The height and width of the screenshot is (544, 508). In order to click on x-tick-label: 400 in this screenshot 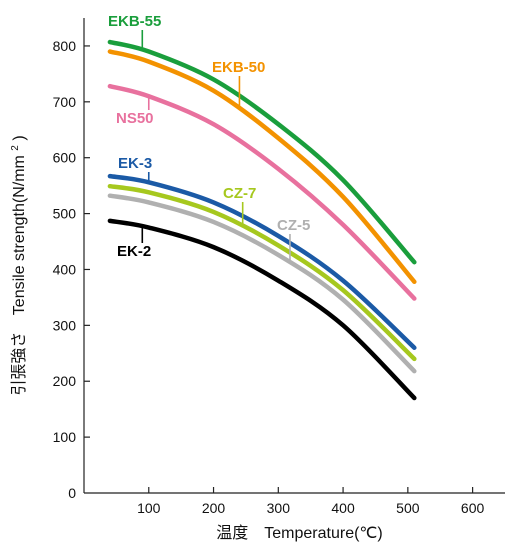, I will do `click(343, 508)`.